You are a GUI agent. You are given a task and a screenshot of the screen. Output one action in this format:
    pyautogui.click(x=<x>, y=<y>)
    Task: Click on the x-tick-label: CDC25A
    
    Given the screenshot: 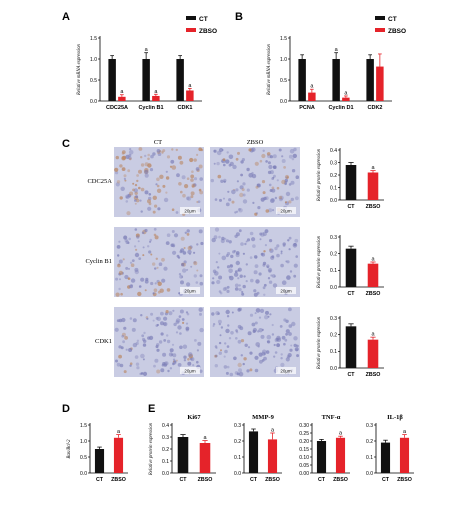 What is the action you would take?
    pyautogui.click(x=117, y=108)
    